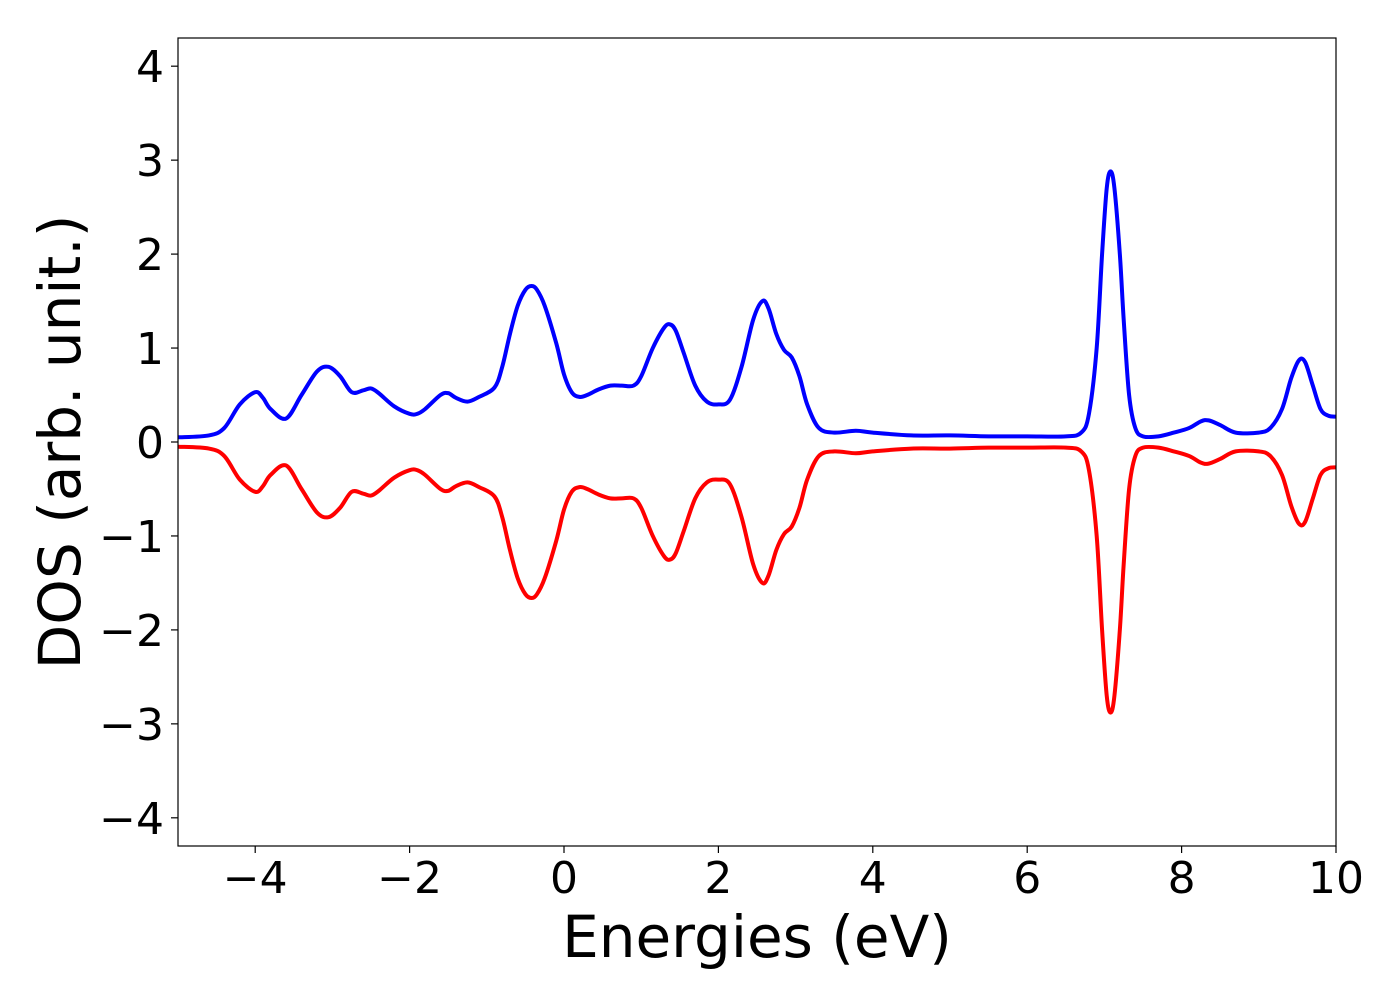  Describe the element at coordinates (793, 875) in the screenshot. I see `x-axis: −4 −2 0 2 4 6 8 10` at that location.